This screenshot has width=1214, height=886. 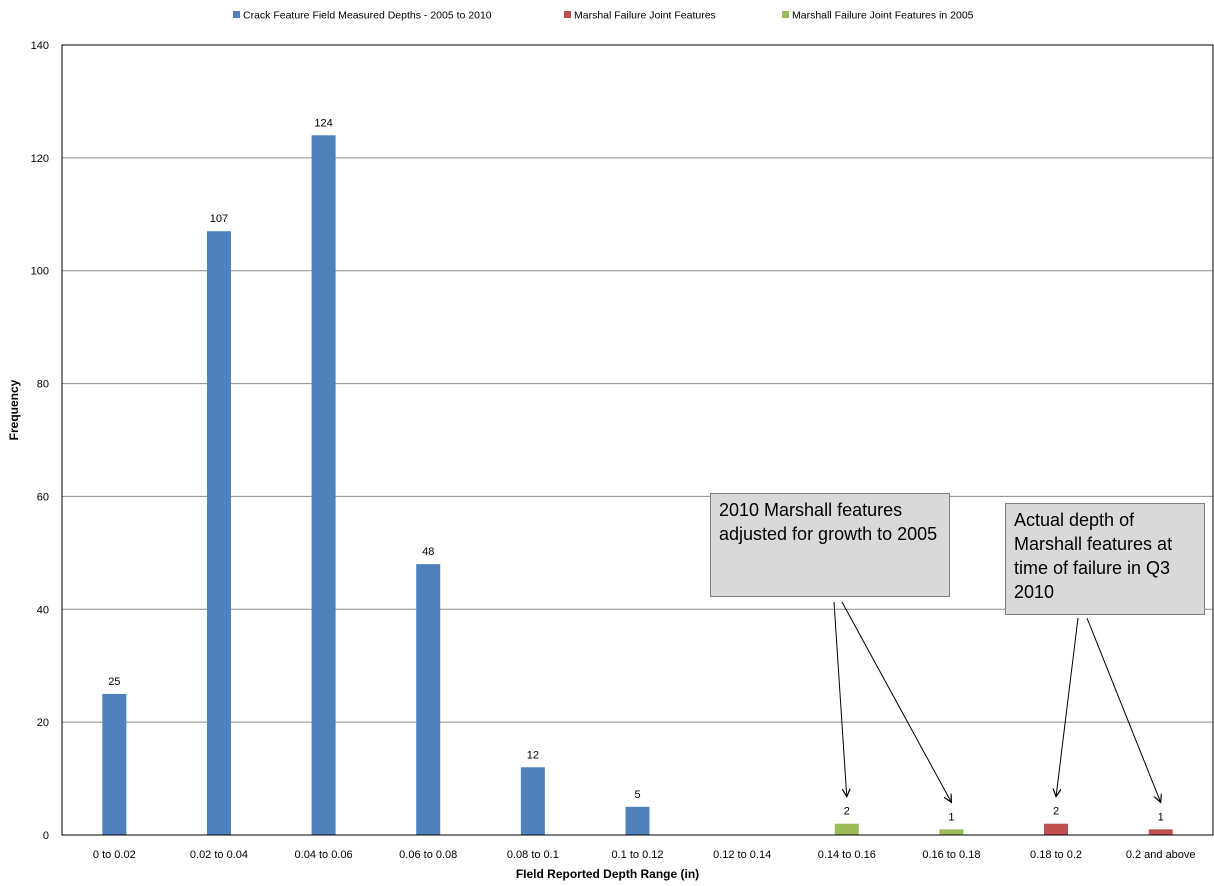 I want to click on data-label: 5, so click(x=637, y=795).